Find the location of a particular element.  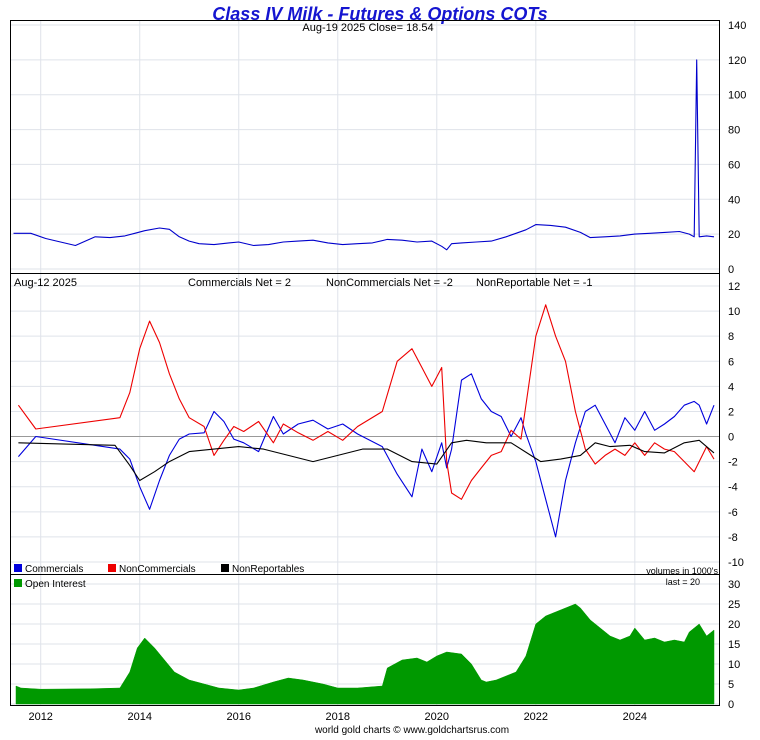

x-tick-label: 2020 is located at coordinates (437, 717).